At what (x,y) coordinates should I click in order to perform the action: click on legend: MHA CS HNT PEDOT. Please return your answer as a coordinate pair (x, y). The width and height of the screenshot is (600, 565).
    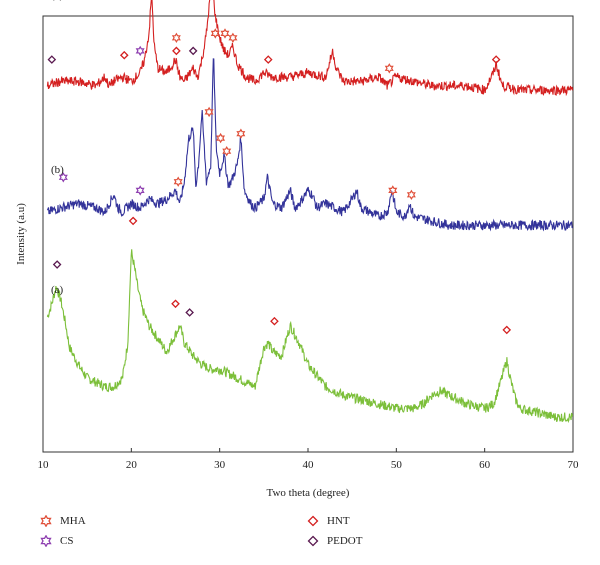
    Looking at the image, I should click on (300, 532).